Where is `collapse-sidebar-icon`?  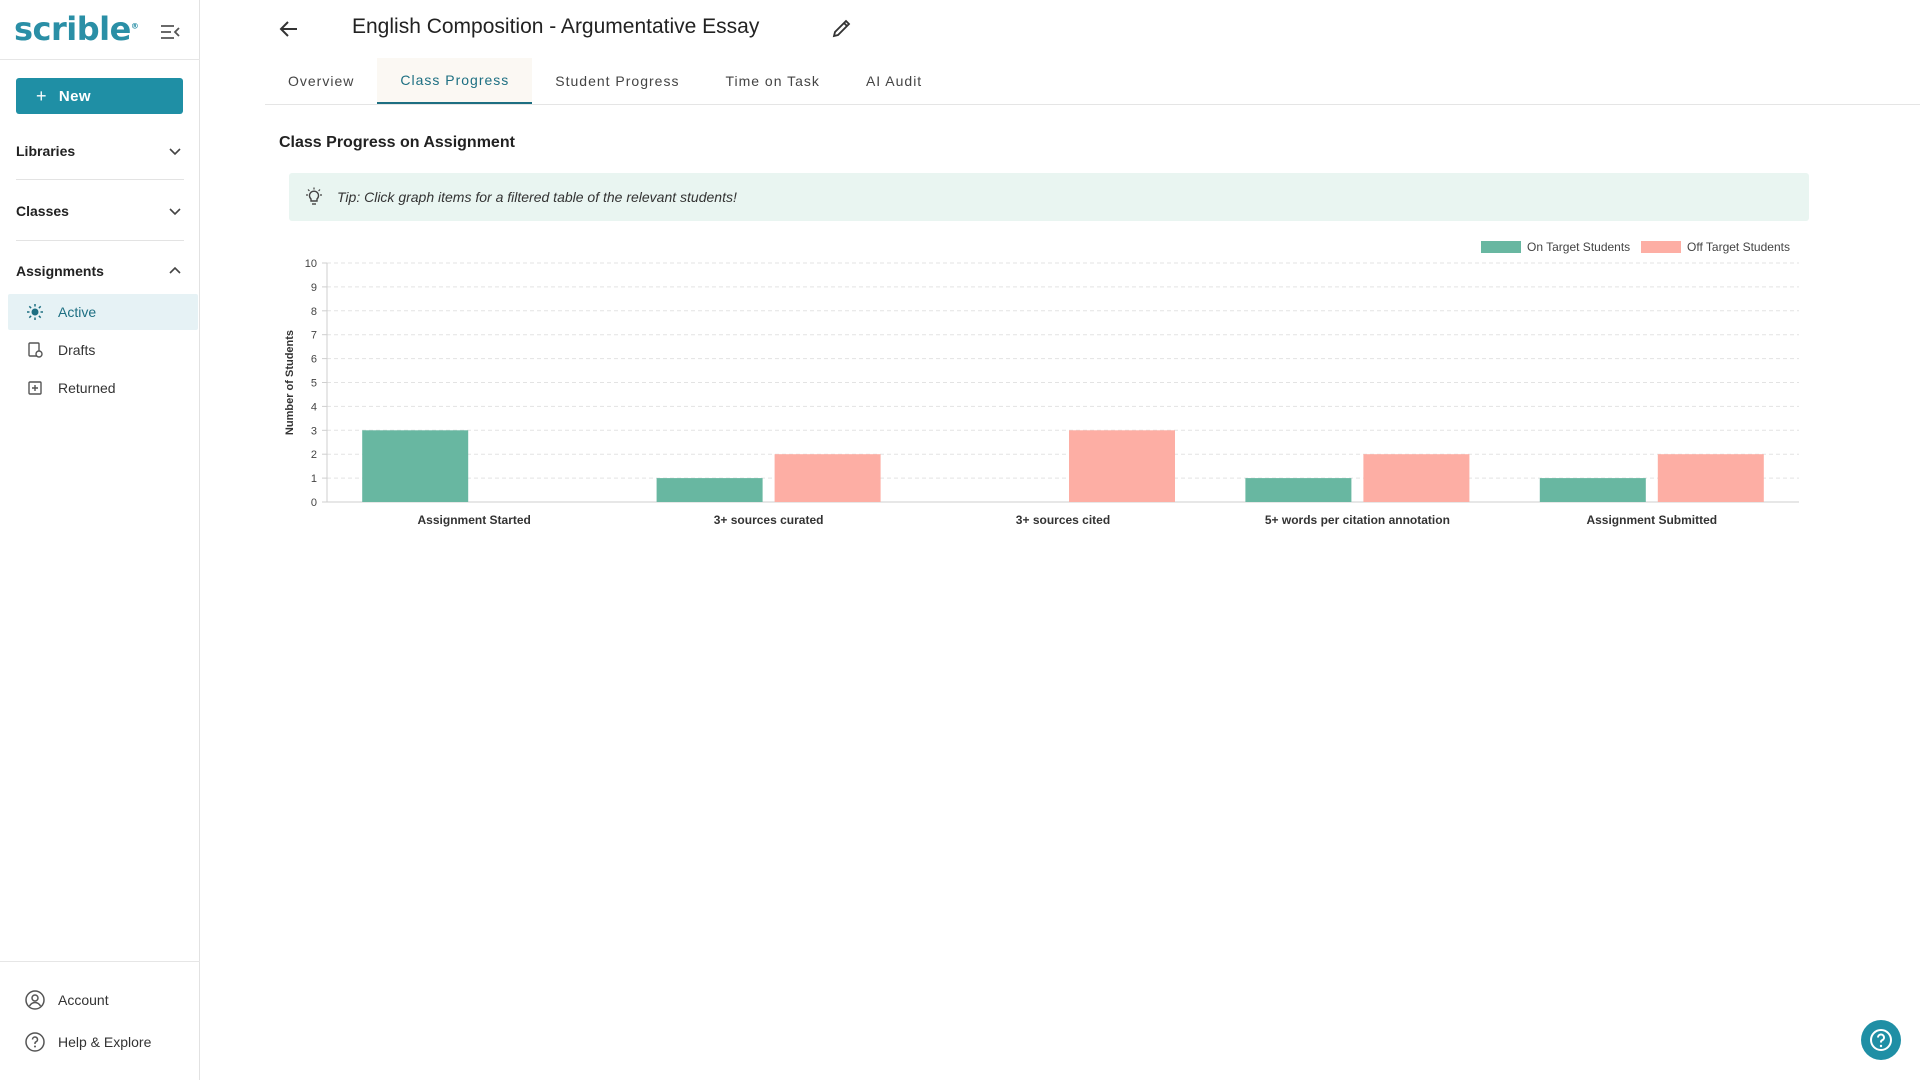 collapse-sidebar-icon is located at coordinates (170, 32).